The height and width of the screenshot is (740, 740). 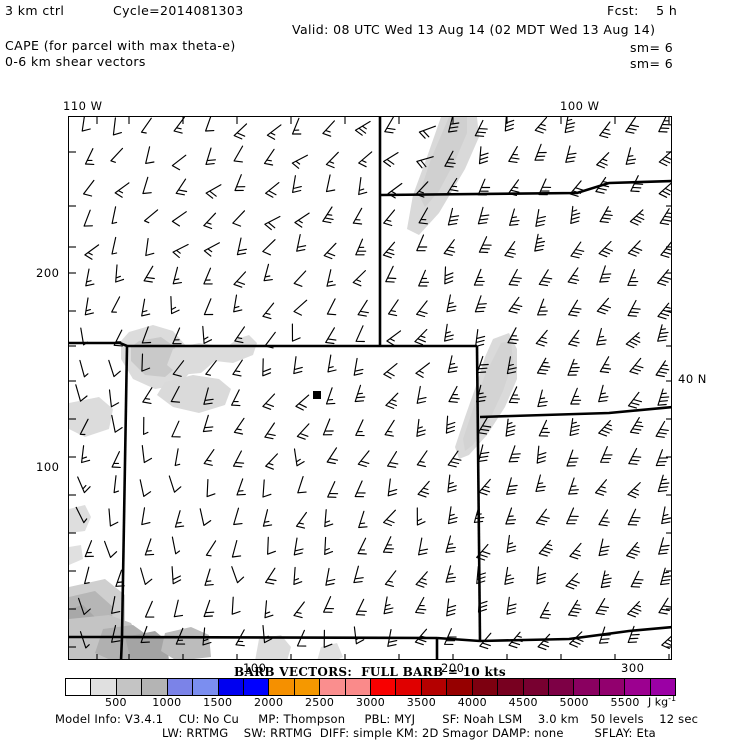 I want to click on cape-colorbar-swatches, so click(x=370, y=687).